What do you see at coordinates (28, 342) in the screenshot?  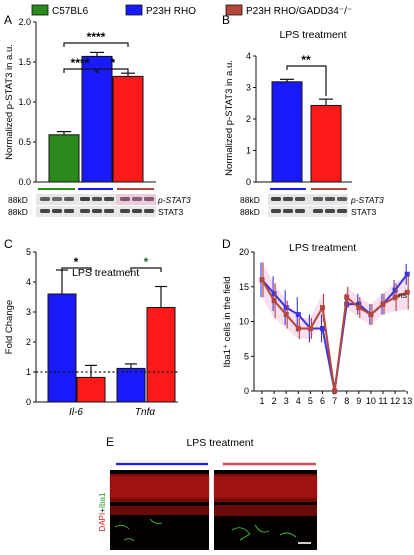 I see `chart-c-y-tick-label: 2` at bounding box center [28, 342].